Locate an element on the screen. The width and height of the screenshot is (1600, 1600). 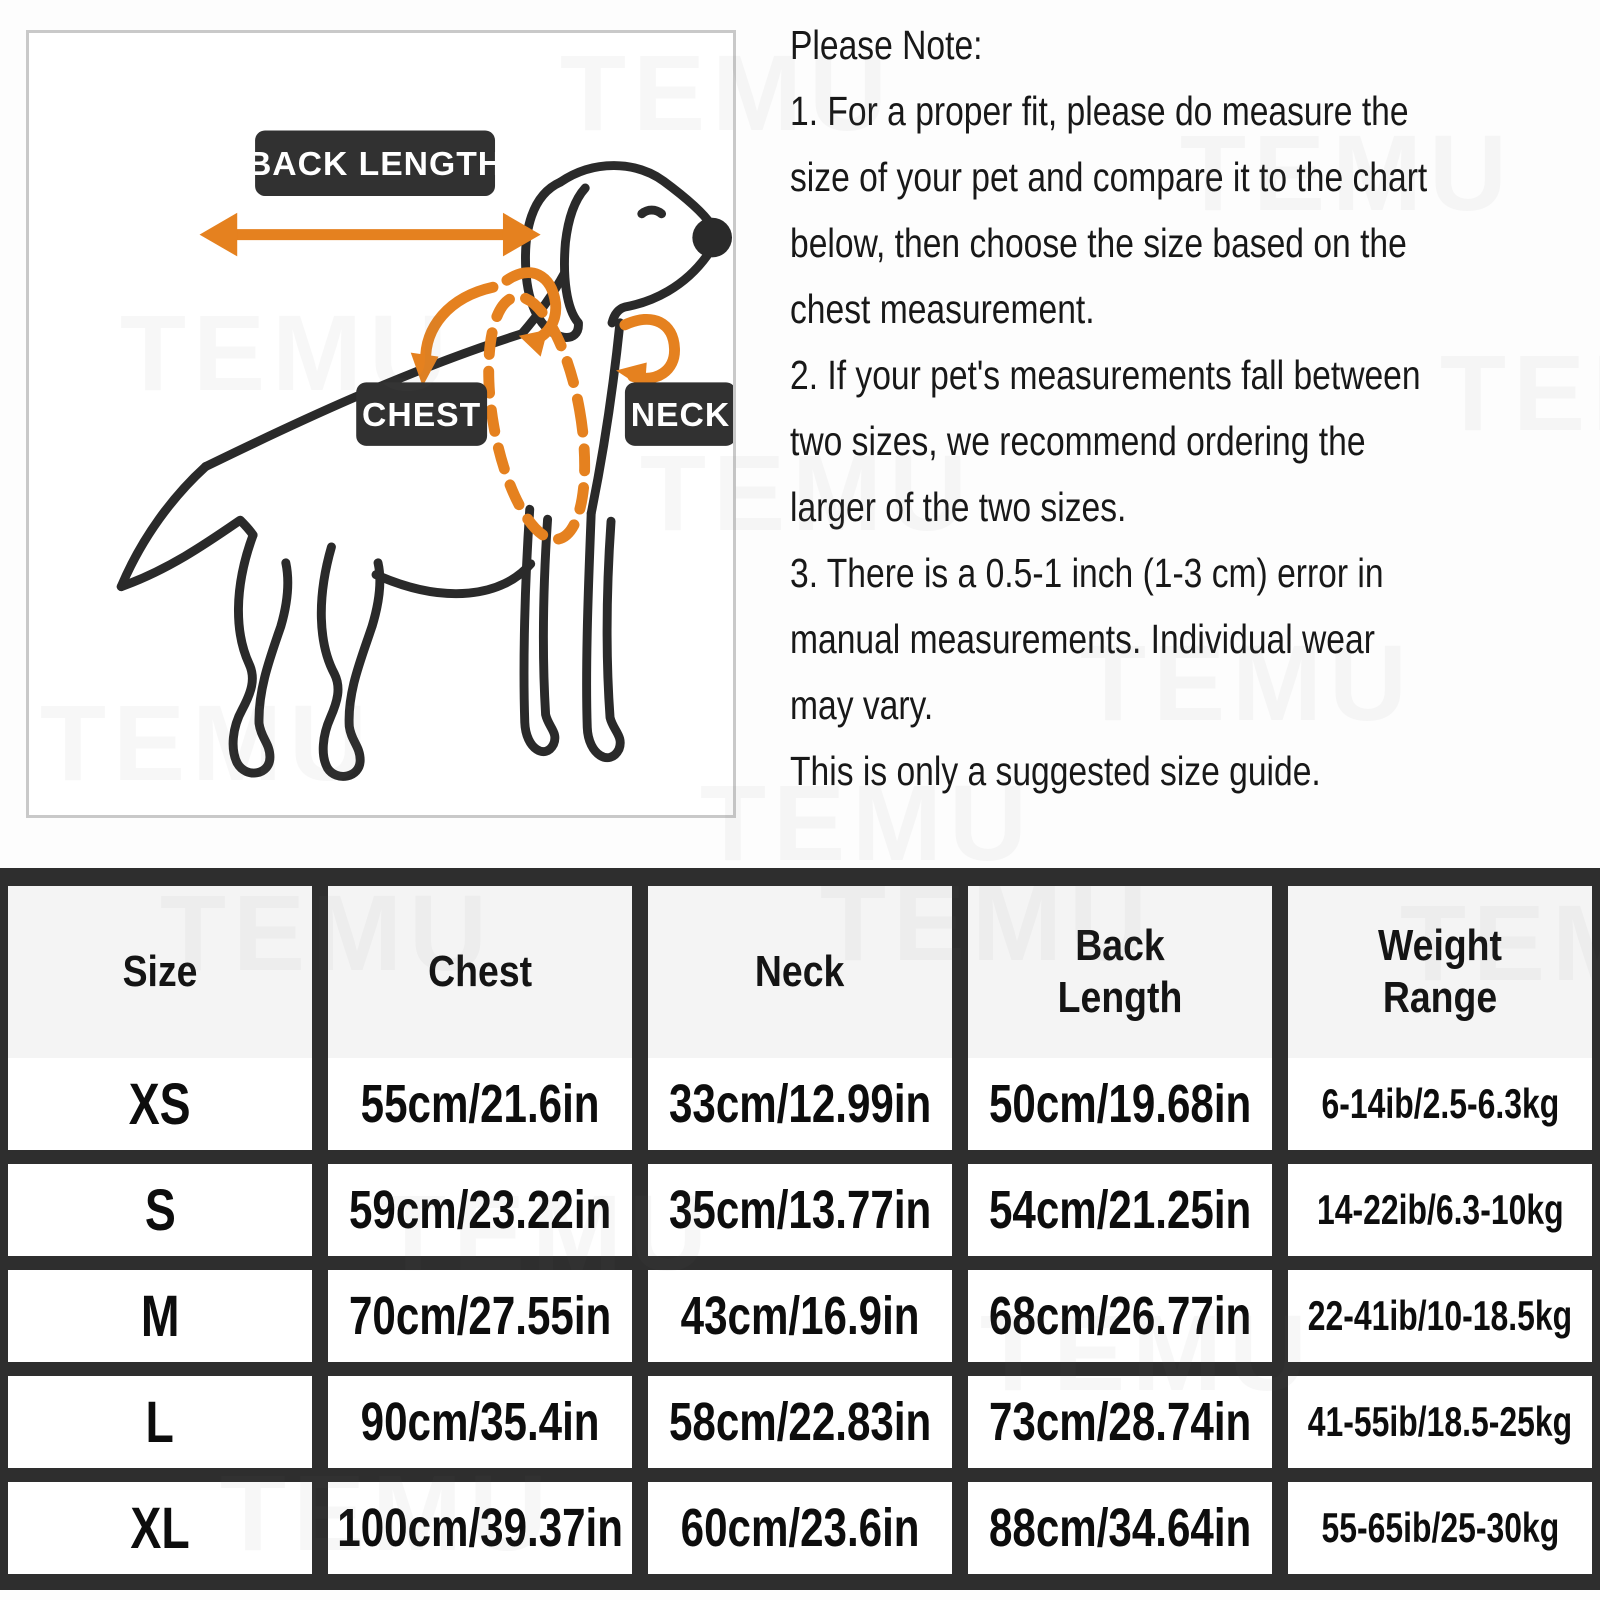
back-length-cell: 54cm/21.25in is located at coordinates (1120, 1210).